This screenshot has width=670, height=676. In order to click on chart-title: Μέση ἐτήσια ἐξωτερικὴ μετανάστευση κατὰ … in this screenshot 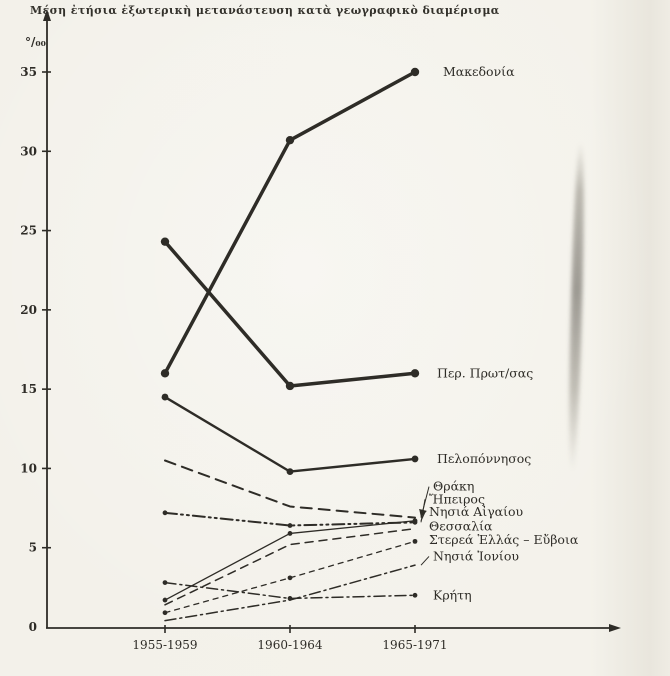, I will do `click(265, 10)`.